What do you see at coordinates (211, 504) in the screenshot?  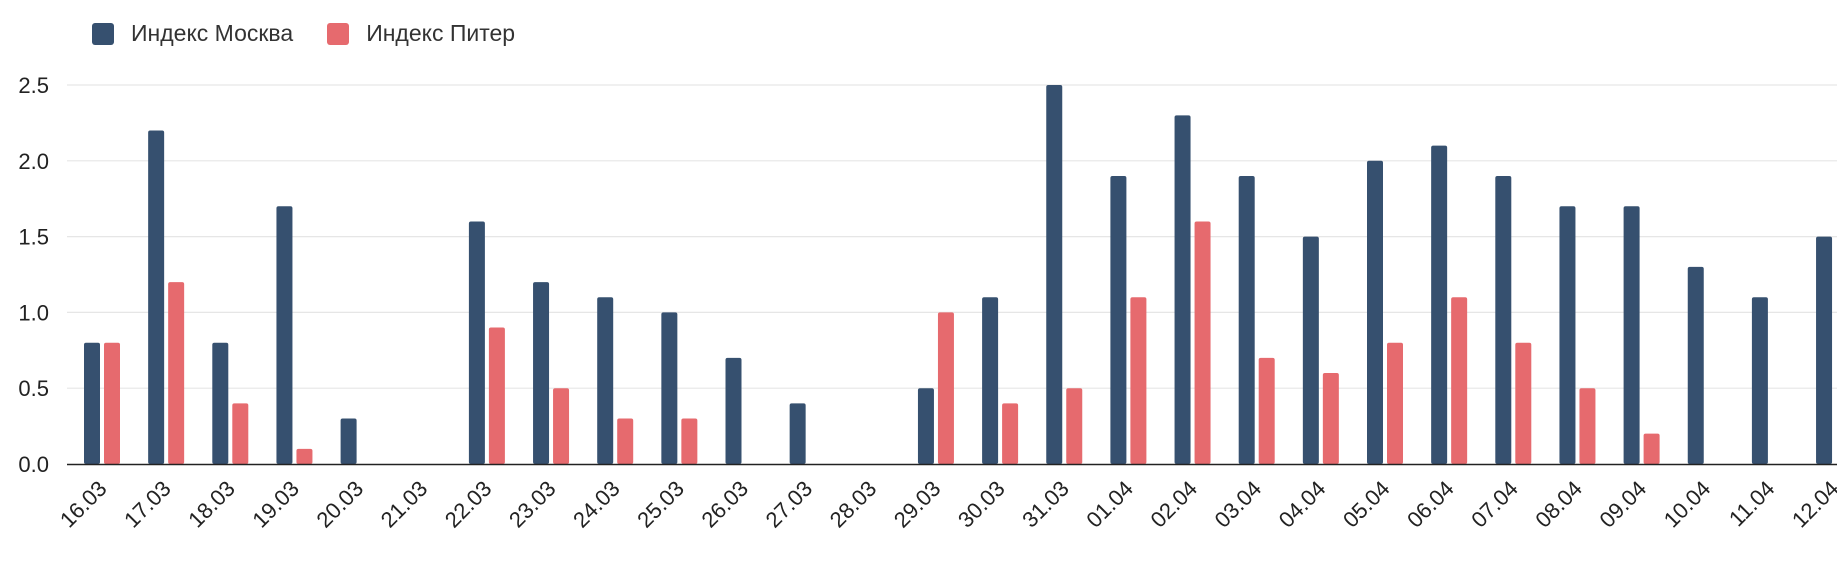 I see `x-tick-label: 18.03` at bounding box center [211, 504].